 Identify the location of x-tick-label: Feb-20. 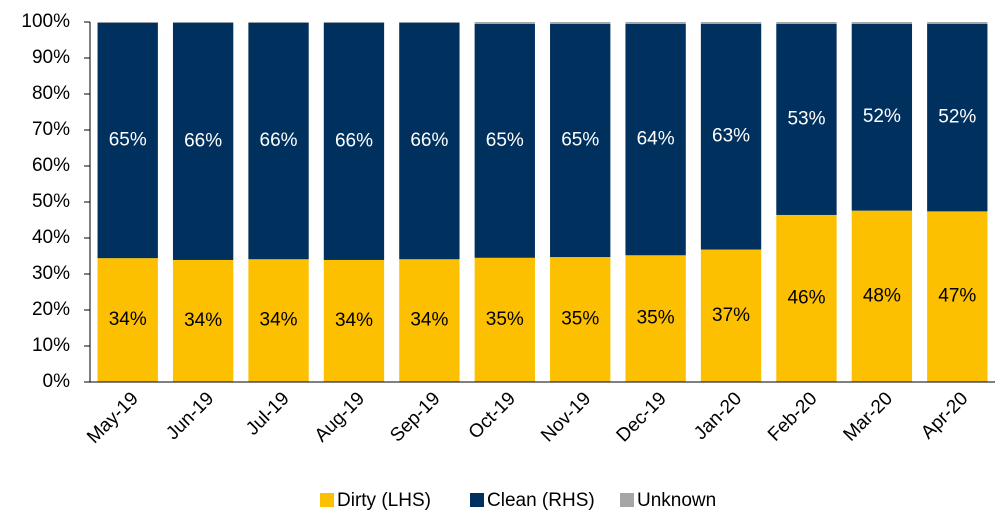
(792, 416).